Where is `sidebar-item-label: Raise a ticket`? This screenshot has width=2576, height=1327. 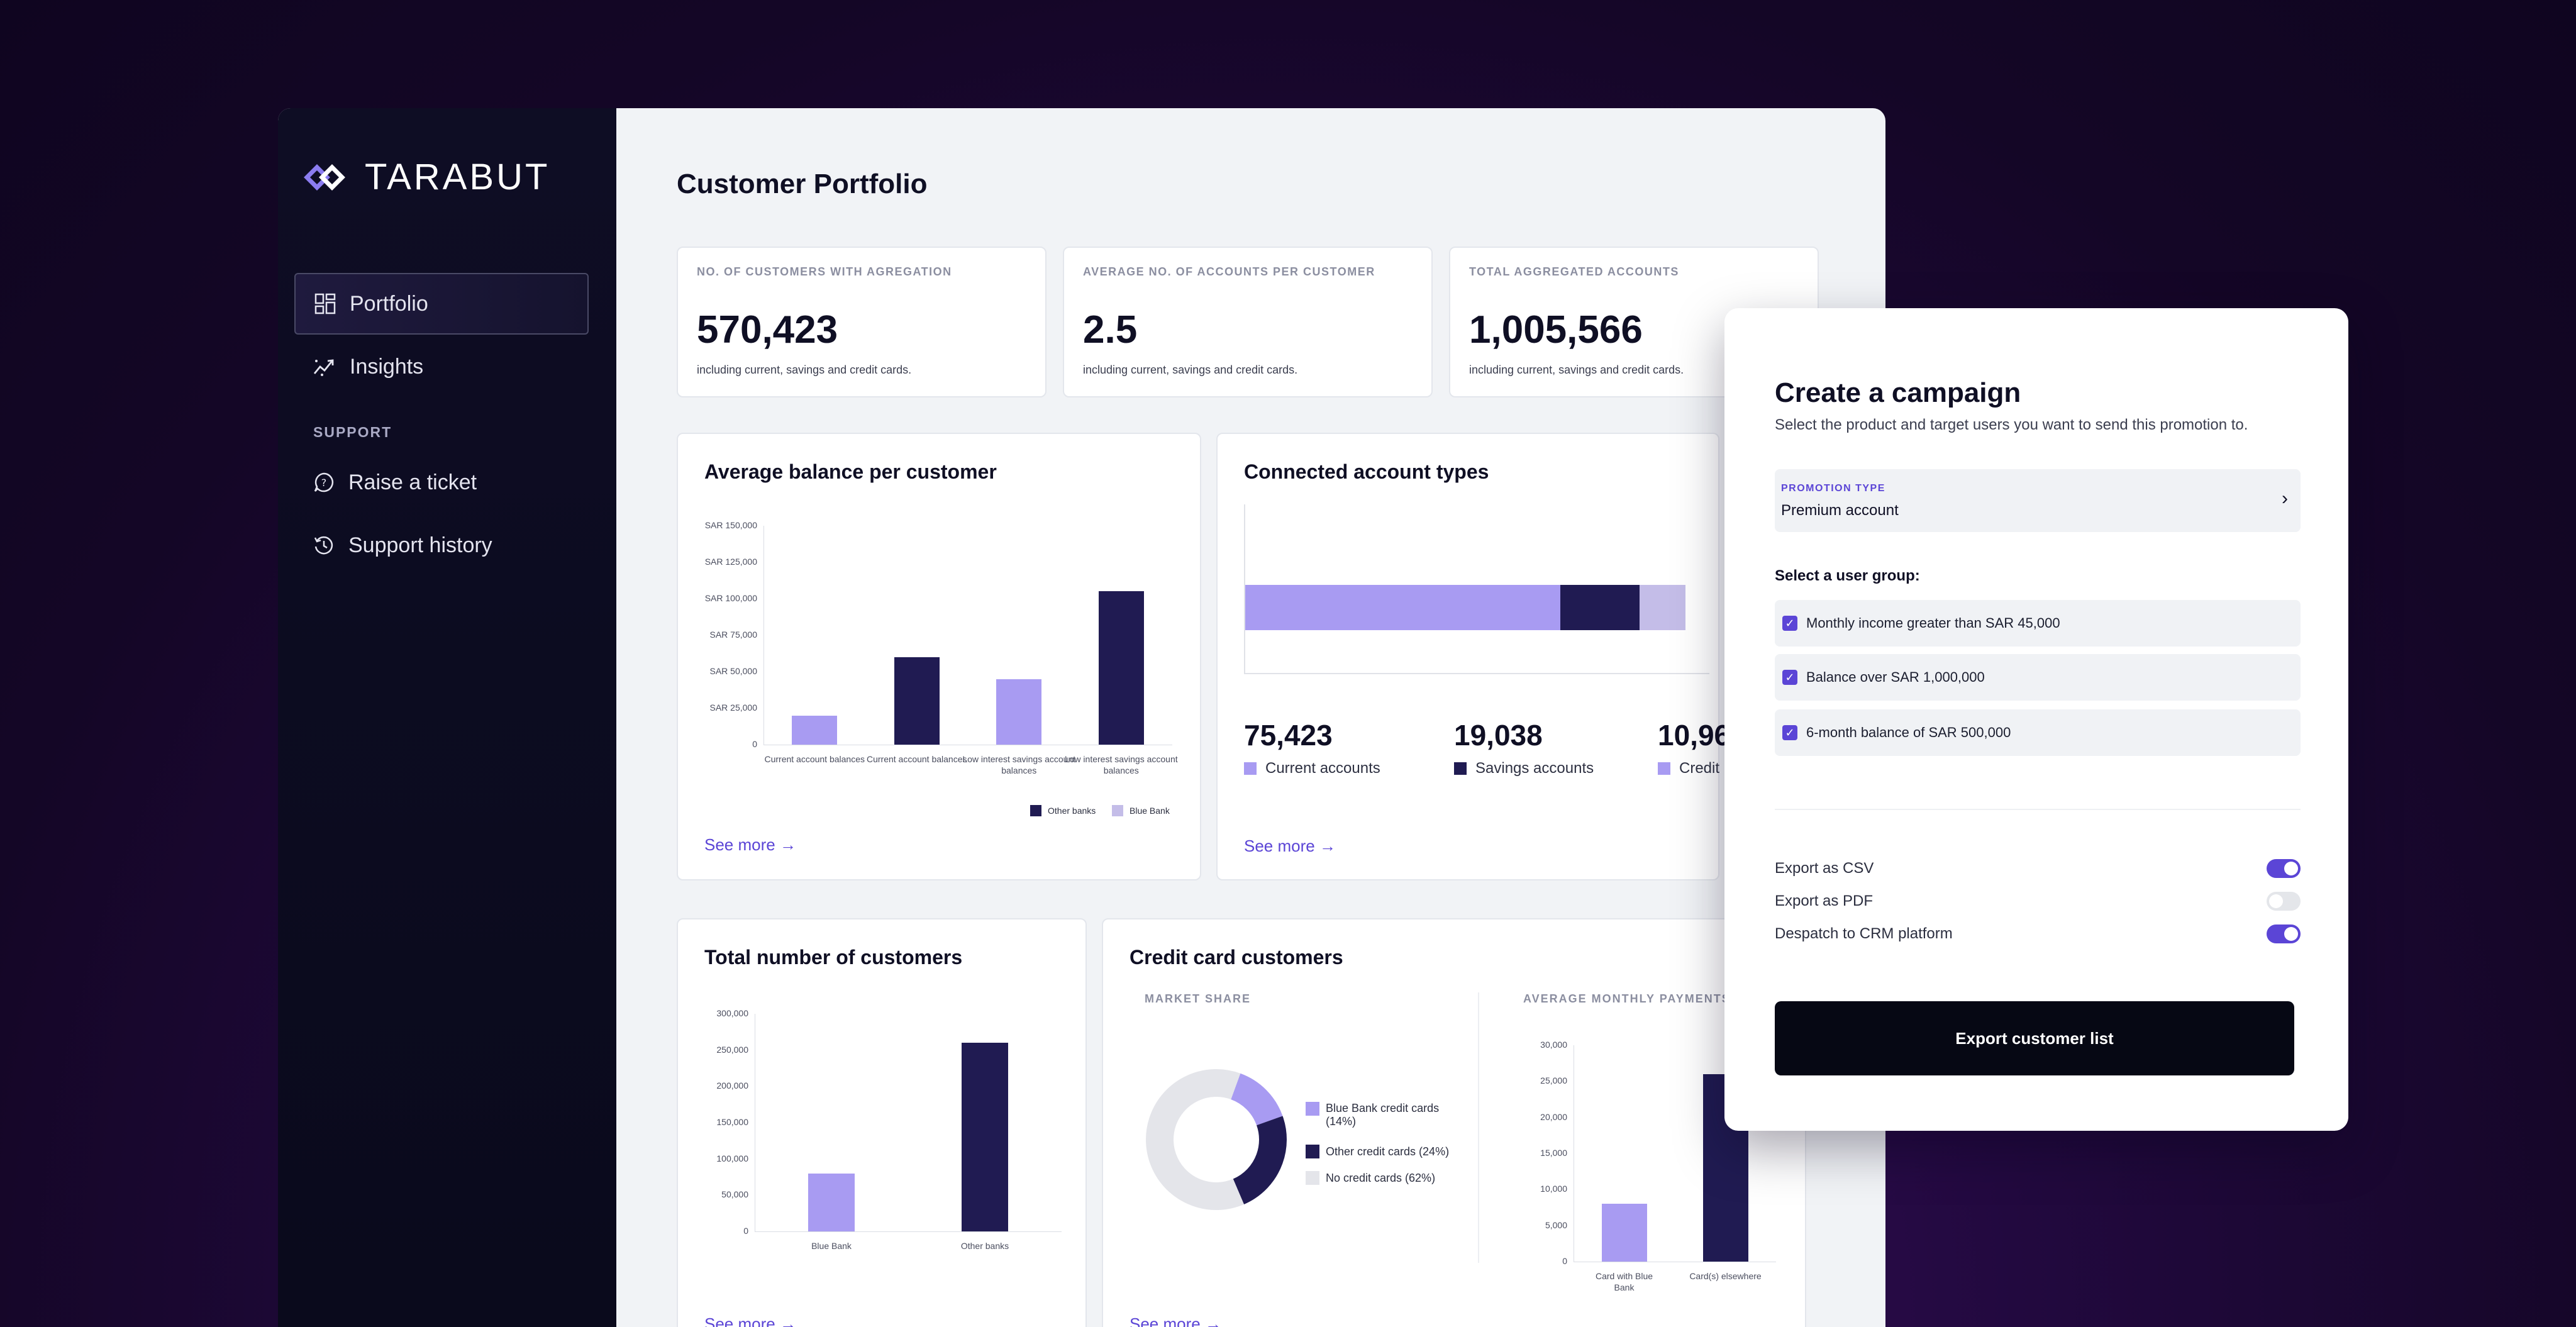 sidebar-item-label: Raise a ticket is located at coordinates (412, 482).